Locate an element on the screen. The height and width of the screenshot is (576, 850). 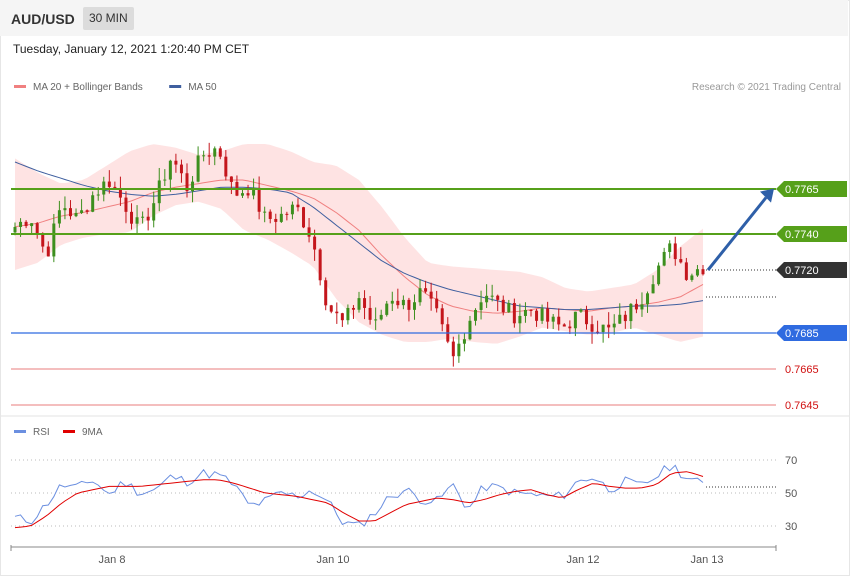
level-tag-0.7685 is located at coordinates (811, 333).